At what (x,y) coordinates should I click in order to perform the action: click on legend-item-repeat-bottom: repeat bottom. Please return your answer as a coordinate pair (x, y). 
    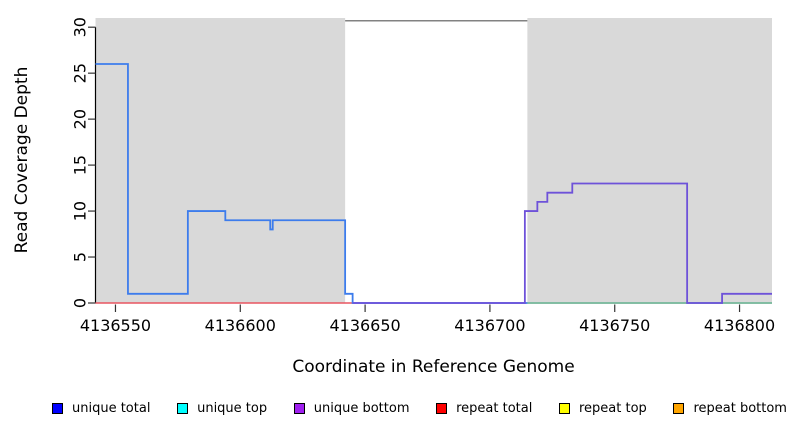
    Looking at the image, I should click on (730, 408).